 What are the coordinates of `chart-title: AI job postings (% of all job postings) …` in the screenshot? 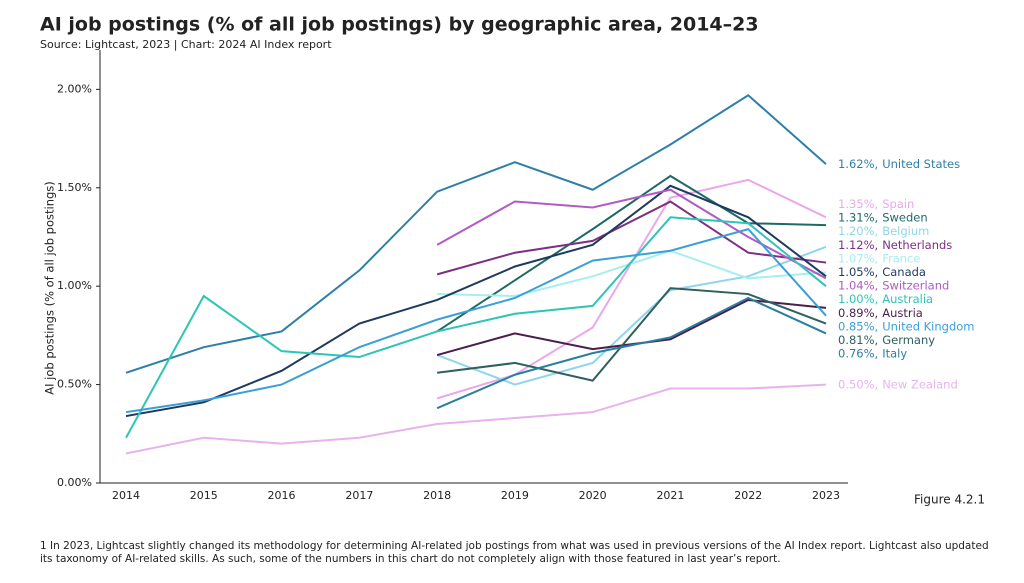 It's located at (399, 25).